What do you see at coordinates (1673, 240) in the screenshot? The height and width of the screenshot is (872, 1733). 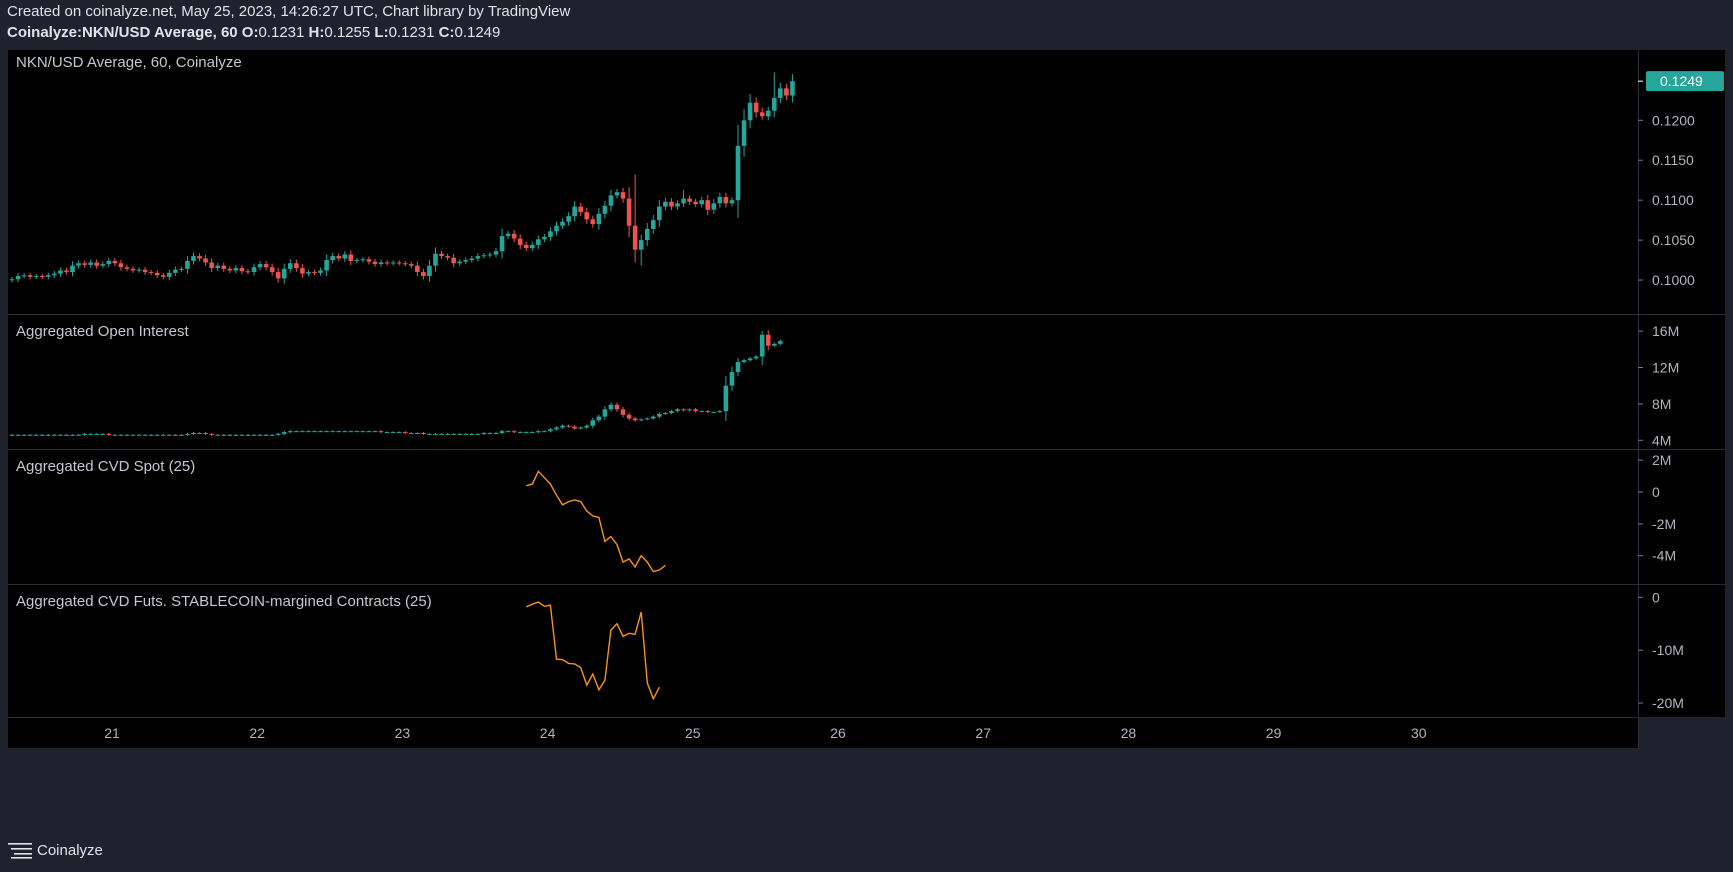 I see `y-tick-label: 0.1050` at bounding box center [1673, 240].